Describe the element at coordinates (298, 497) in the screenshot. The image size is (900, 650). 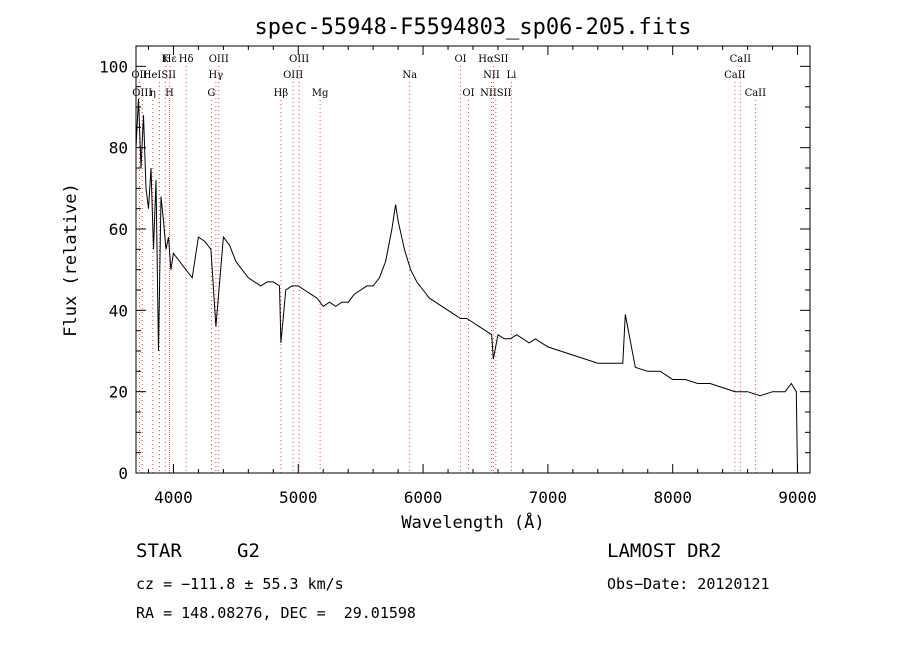
I see `x-tick-label-5000: 5000` at that location.